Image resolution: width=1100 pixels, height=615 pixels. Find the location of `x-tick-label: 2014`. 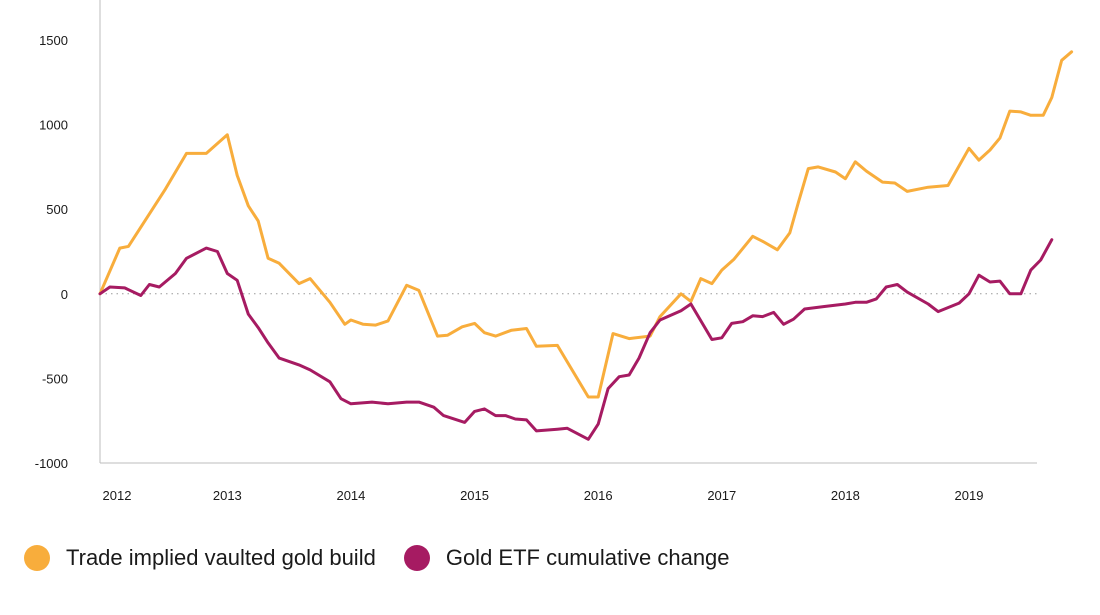

x-tick-label: 2014 is located at coordinates (350, 495).